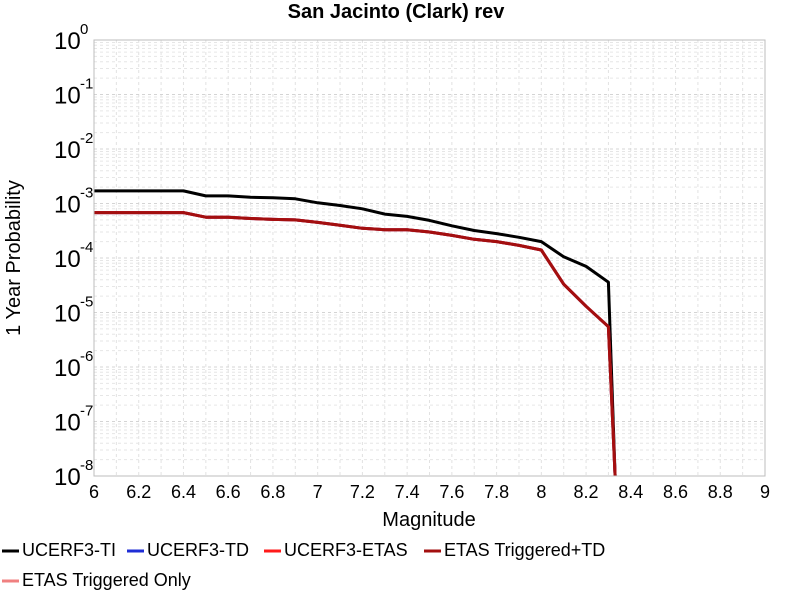 Image resolution: width=800 pixels, height=600 pixels. Describe the element at coordinates (272, 492) in the screenshot. I see `x-tick-label: 6.8` at that location.